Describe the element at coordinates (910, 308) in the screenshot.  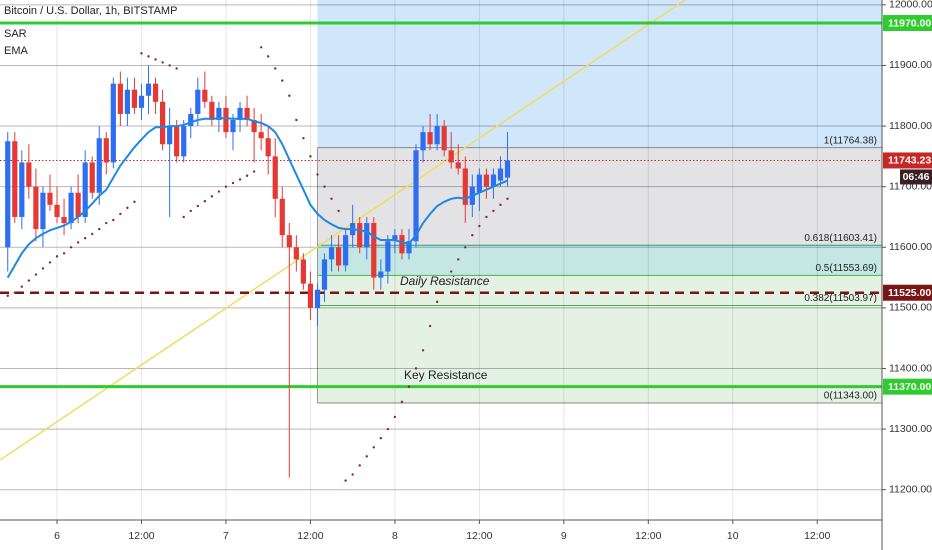
I see `y-tick-label: 11500.00` at that location.